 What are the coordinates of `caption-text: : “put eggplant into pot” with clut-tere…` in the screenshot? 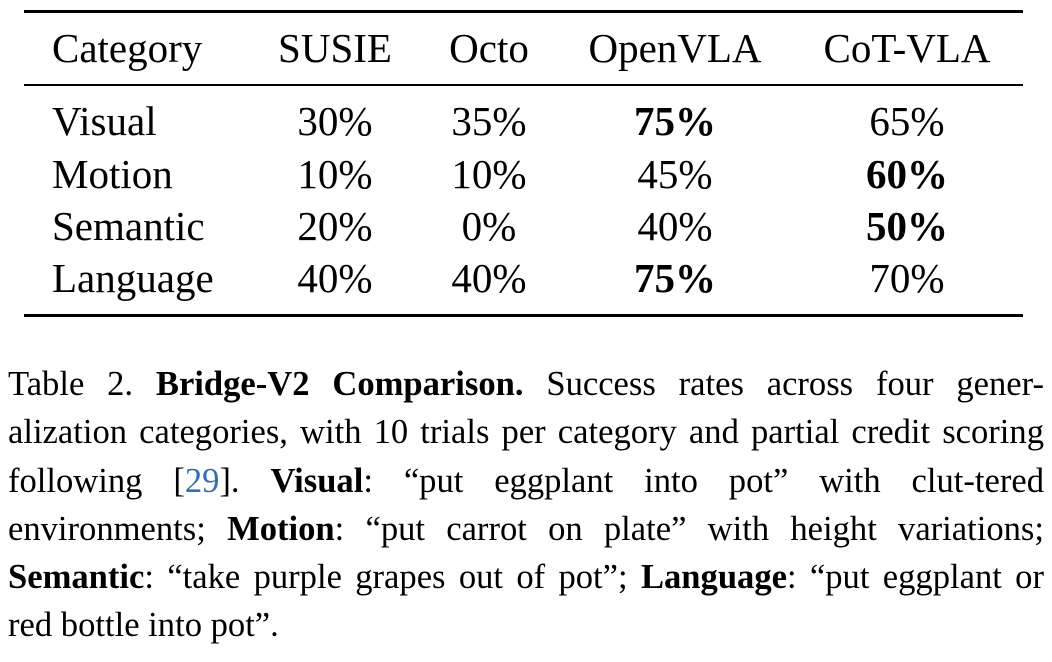 It's located at (526, 504).